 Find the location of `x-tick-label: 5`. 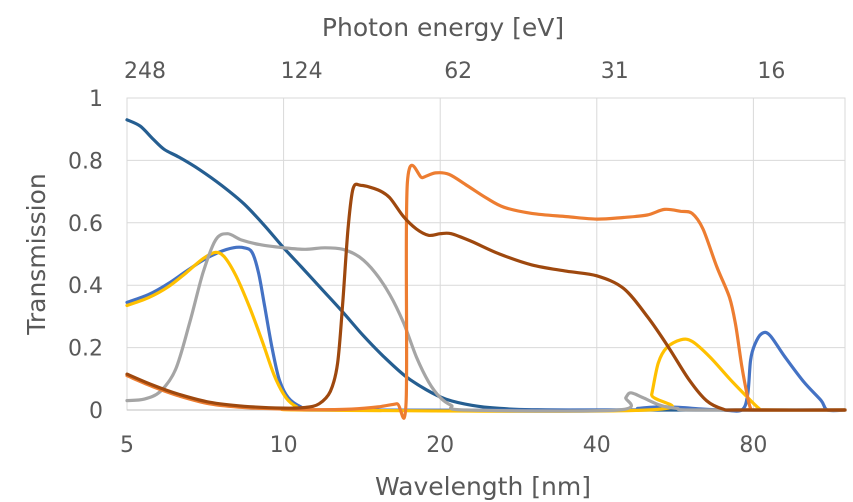

x-tick-label: 5 is located at coordinates (127, 445).